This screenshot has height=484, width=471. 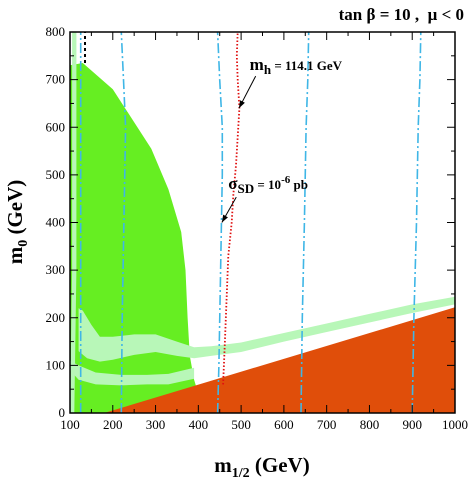 What do you see at coordinates (56, 317) in the screenshot?
I see `y-tick-label: 200` at bounding box center [56, 317].